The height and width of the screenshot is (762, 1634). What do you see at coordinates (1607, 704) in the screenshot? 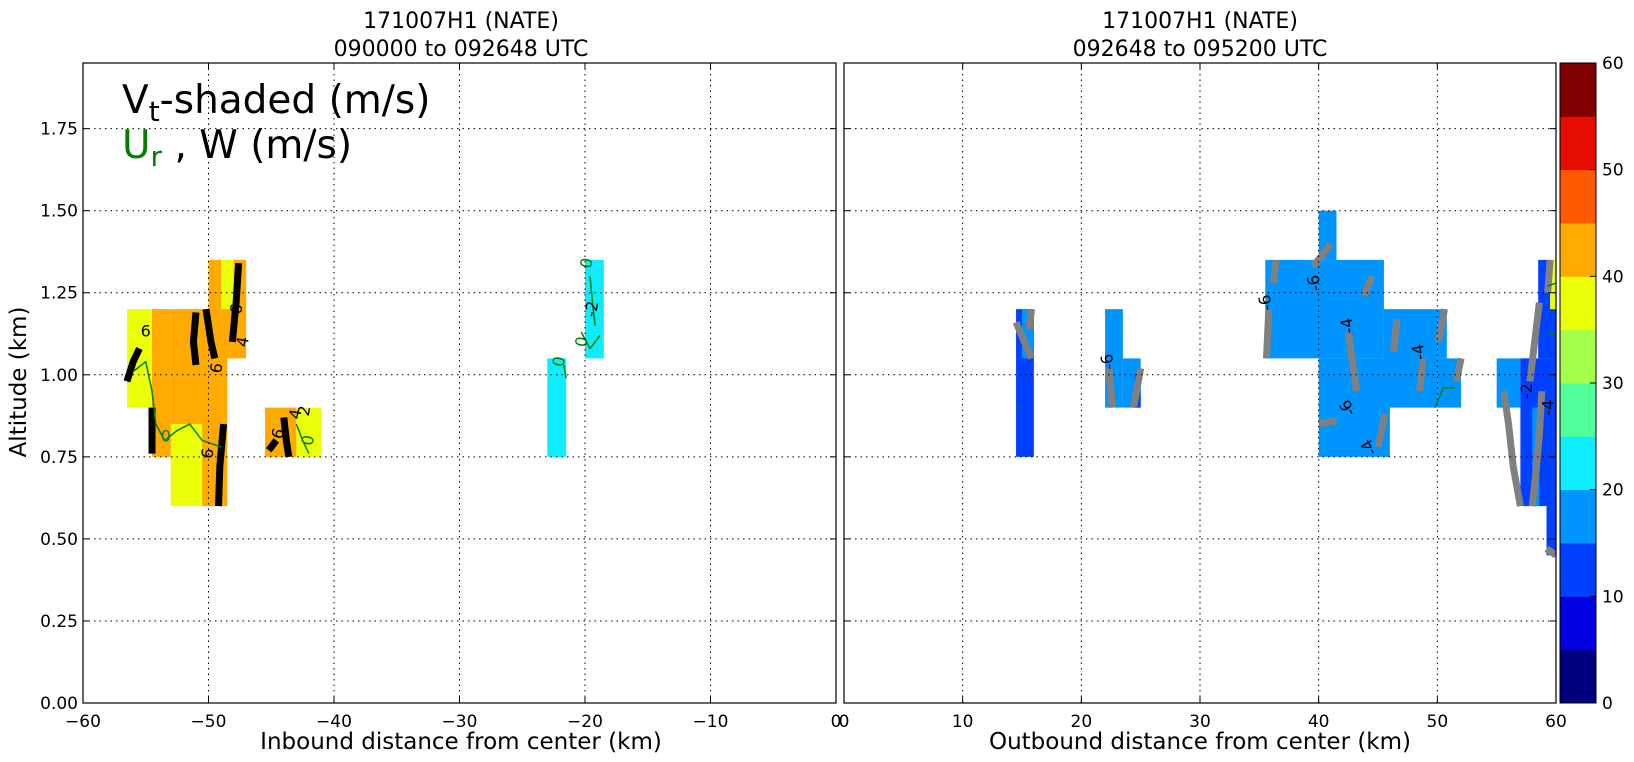
I see `colorbar-tick-label: 0` at bounding box center [1607, 704].